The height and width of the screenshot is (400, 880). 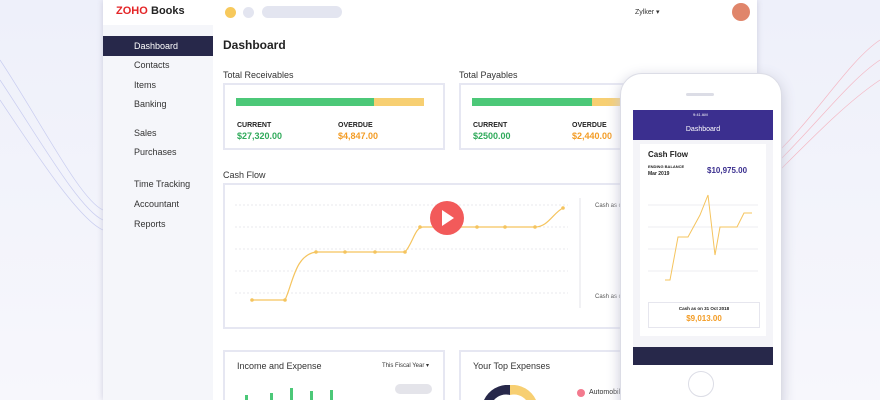 I want to click on amount: $2,440.00, so click(x=592, y=136).